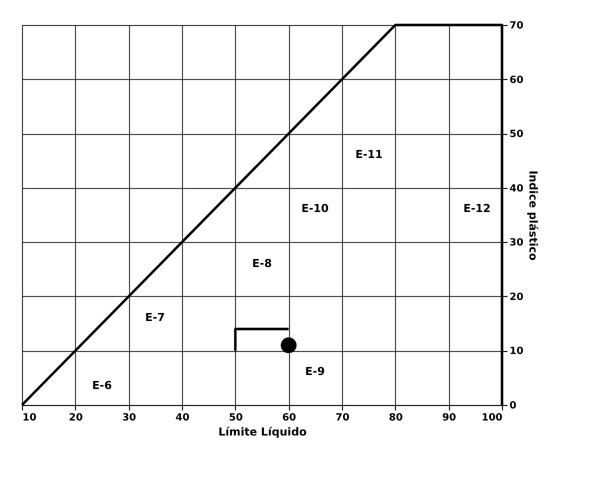  What do you see at coordinates (315, 371) in the screenshot?
I see `annotation: E-9` at bounding box center [315, 371].